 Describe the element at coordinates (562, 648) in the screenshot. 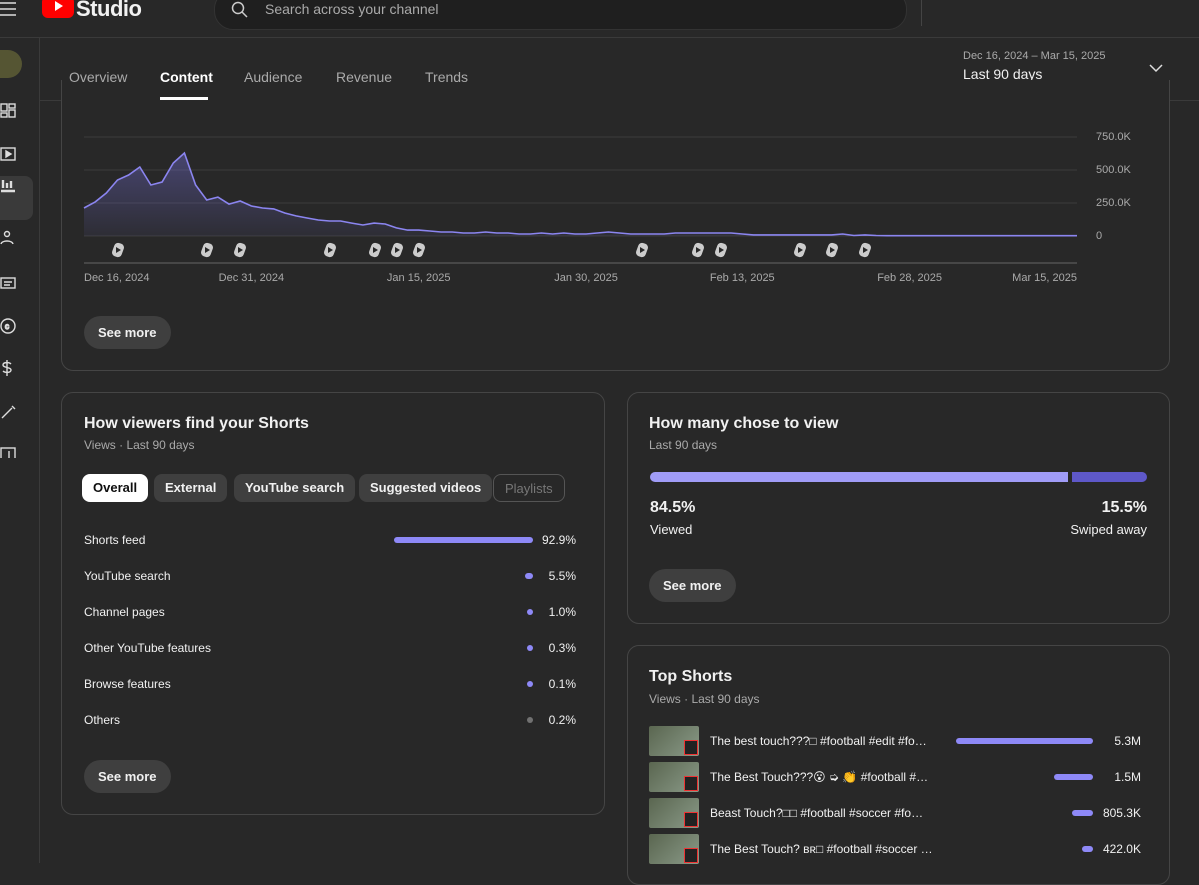

I see `source-value: 0.3%` at that location.